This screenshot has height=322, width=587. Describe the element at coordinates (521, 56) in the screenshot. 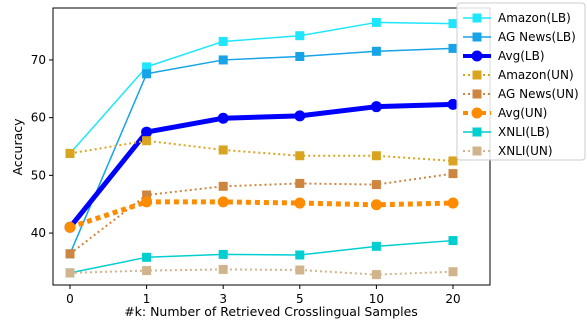

I see `legend-label: Avg(LB)` at that location.